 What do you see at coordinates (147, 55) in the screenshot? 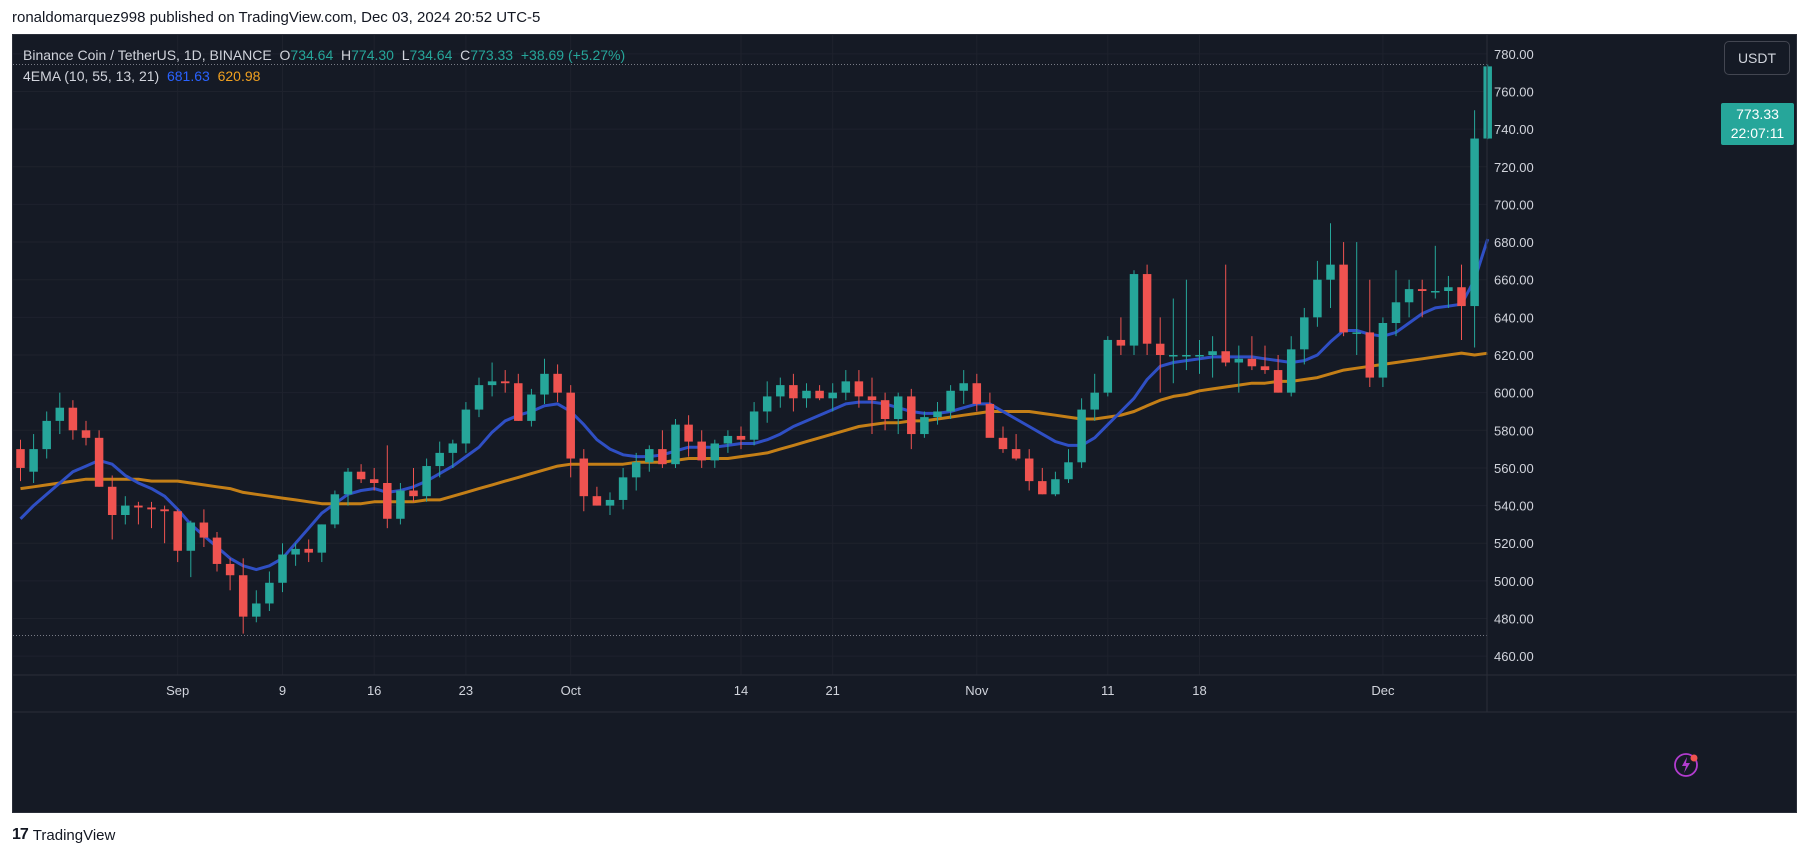
I see `symbol-name: Binance Coin / TetherUS, 1D, BINANCE` at bounding box center [147, 55].